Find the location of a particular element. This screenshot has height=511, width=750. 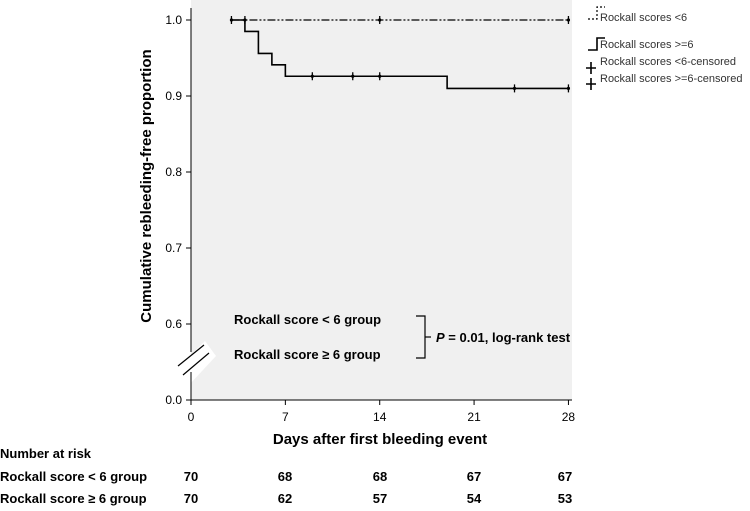

legend-swatch-low is located at coordinates (596, 13).